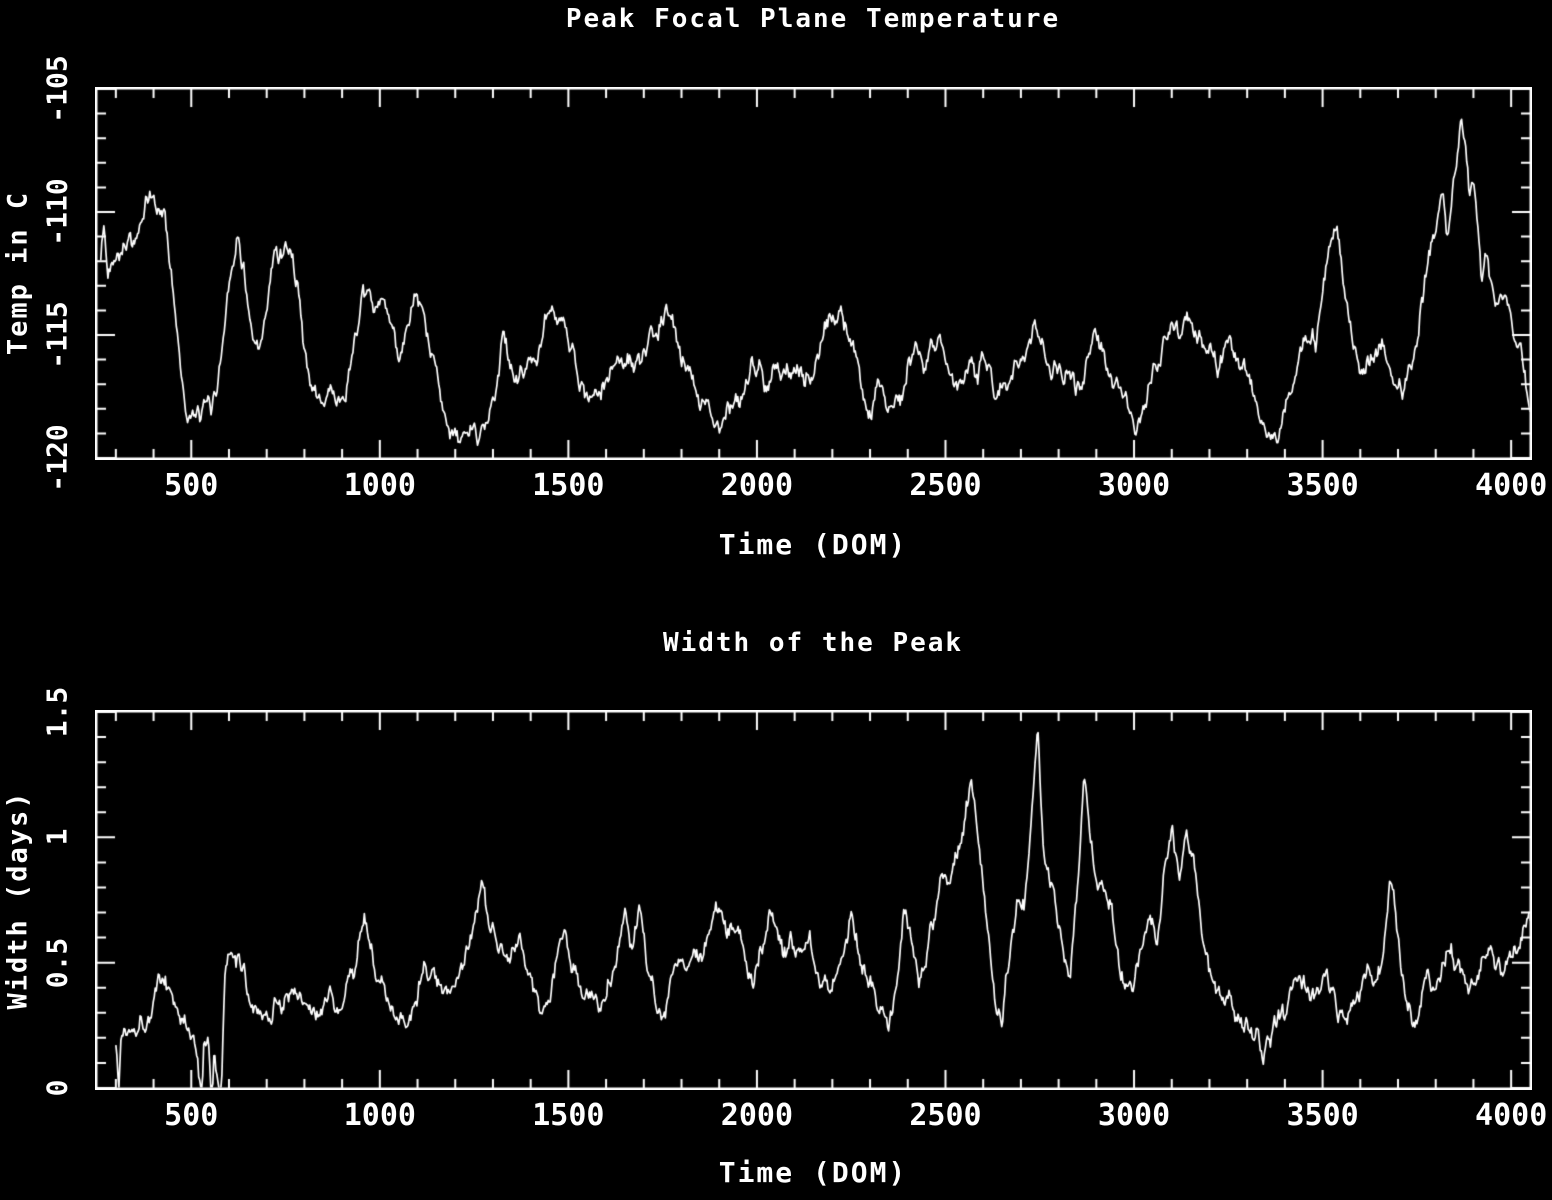 Image resolution: width=1552 pixels, height=1200 pixels. I want to click on y-tick-label: 1.5, so click(57, 712).